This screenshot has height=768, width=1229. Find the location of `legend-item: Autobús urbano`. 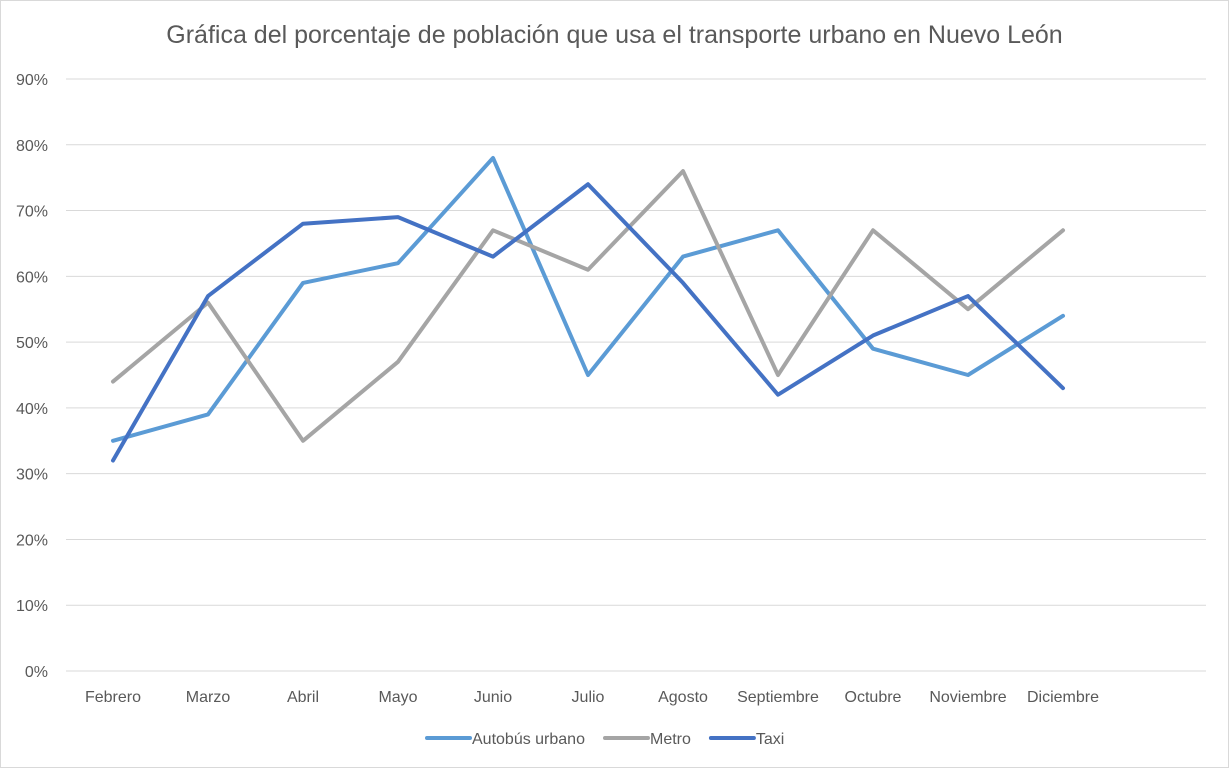

legend-item: Autobús urbano is located at coordinates (505, 739).